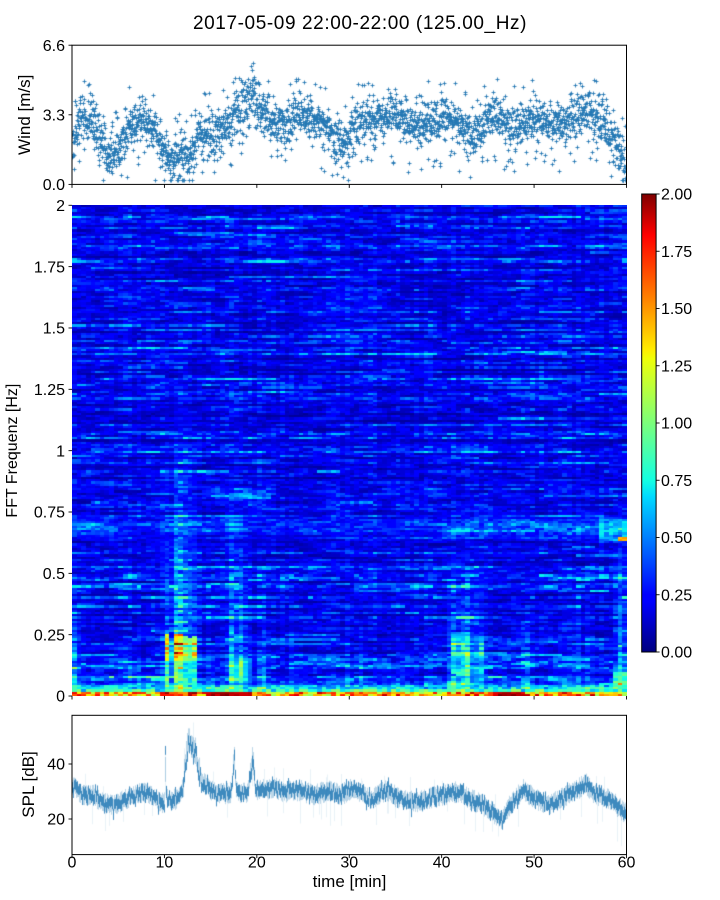 The height and width of the screenshot is (900, 720). What do you see at coordinates (676, 653) in the screenshot?
I see `svg-text: 0.00` at bounding box center [676, 653].